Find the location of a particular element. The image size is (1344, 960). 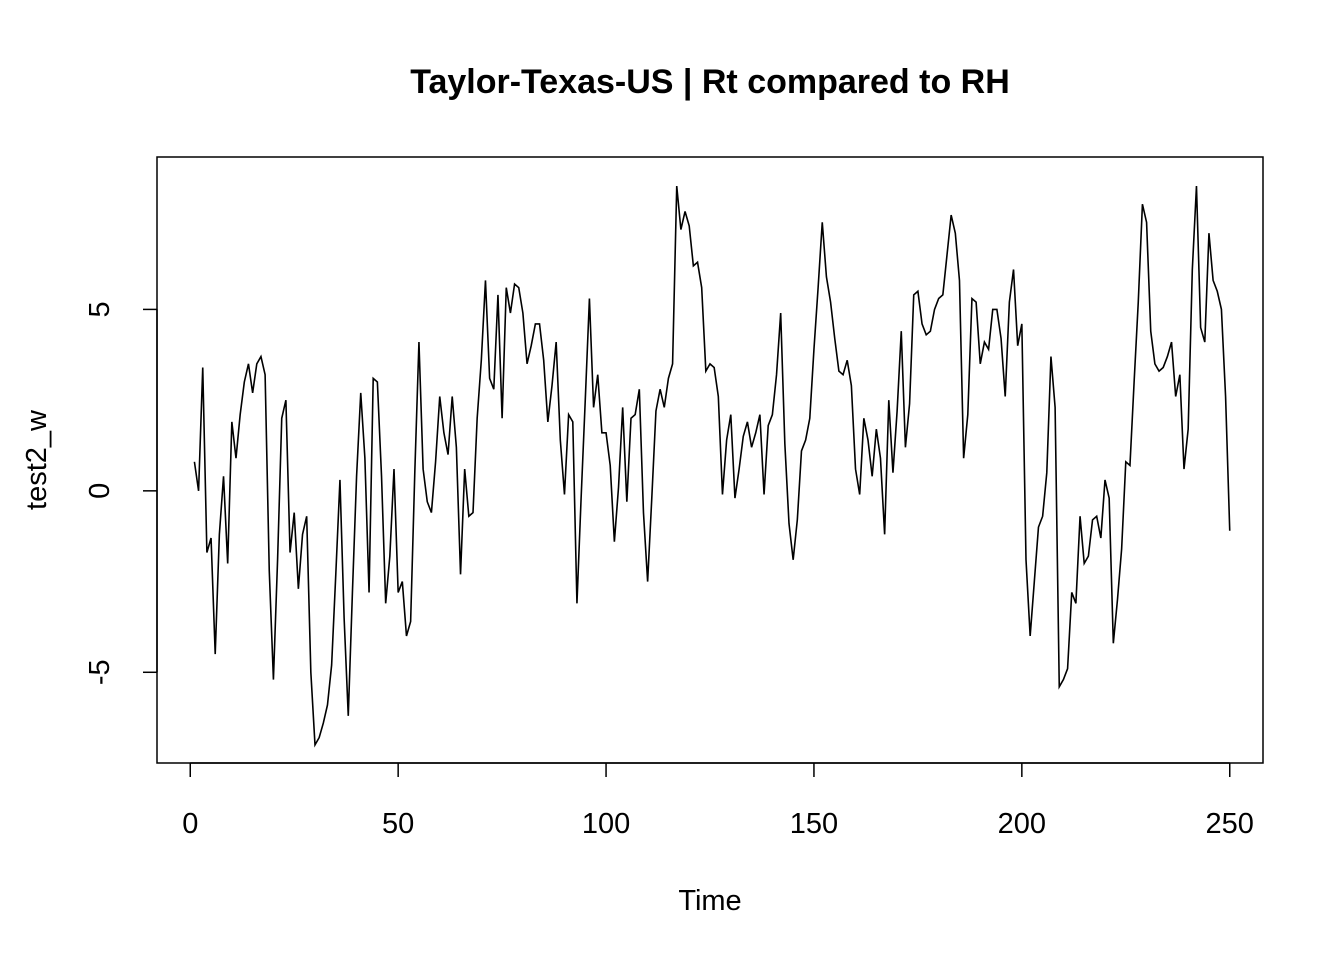

x-tick-label: 250 is located at coordinates (1230, 824).